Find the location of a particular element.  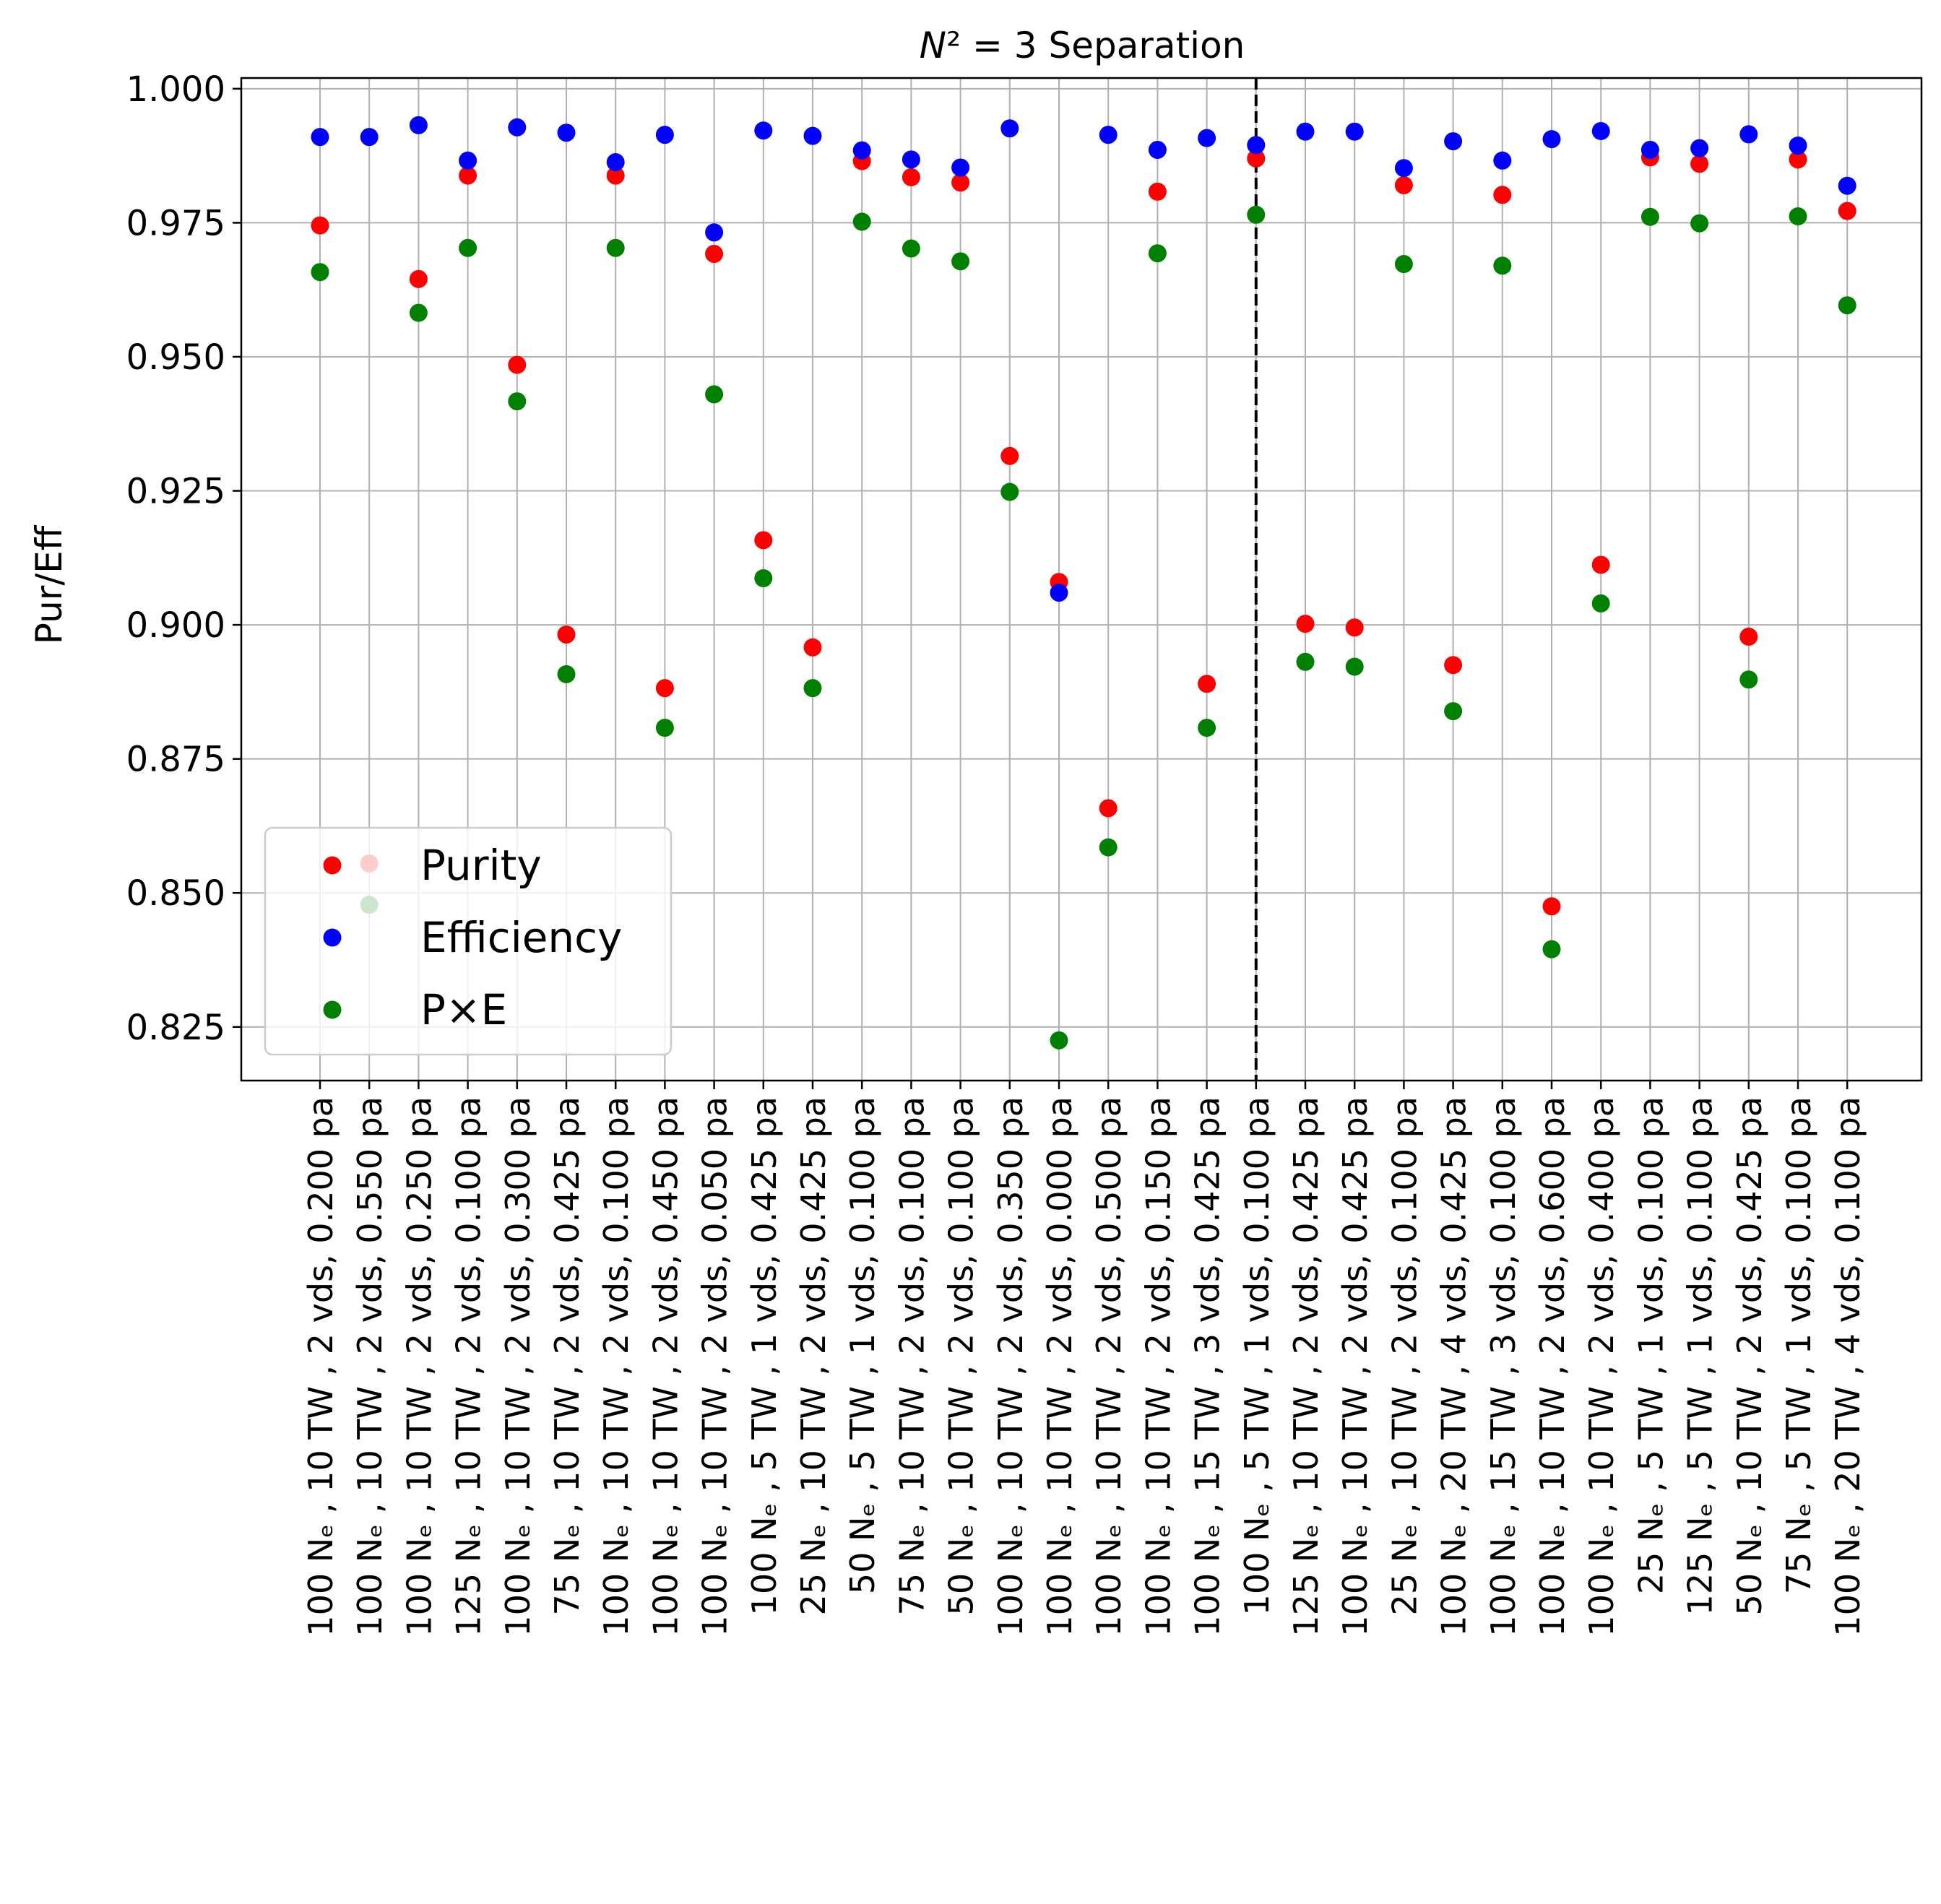

x-tick-label: 100 Nₑ , 10 TW , 2 vds, 0.250 pa is located at coordinates (419, 1366).